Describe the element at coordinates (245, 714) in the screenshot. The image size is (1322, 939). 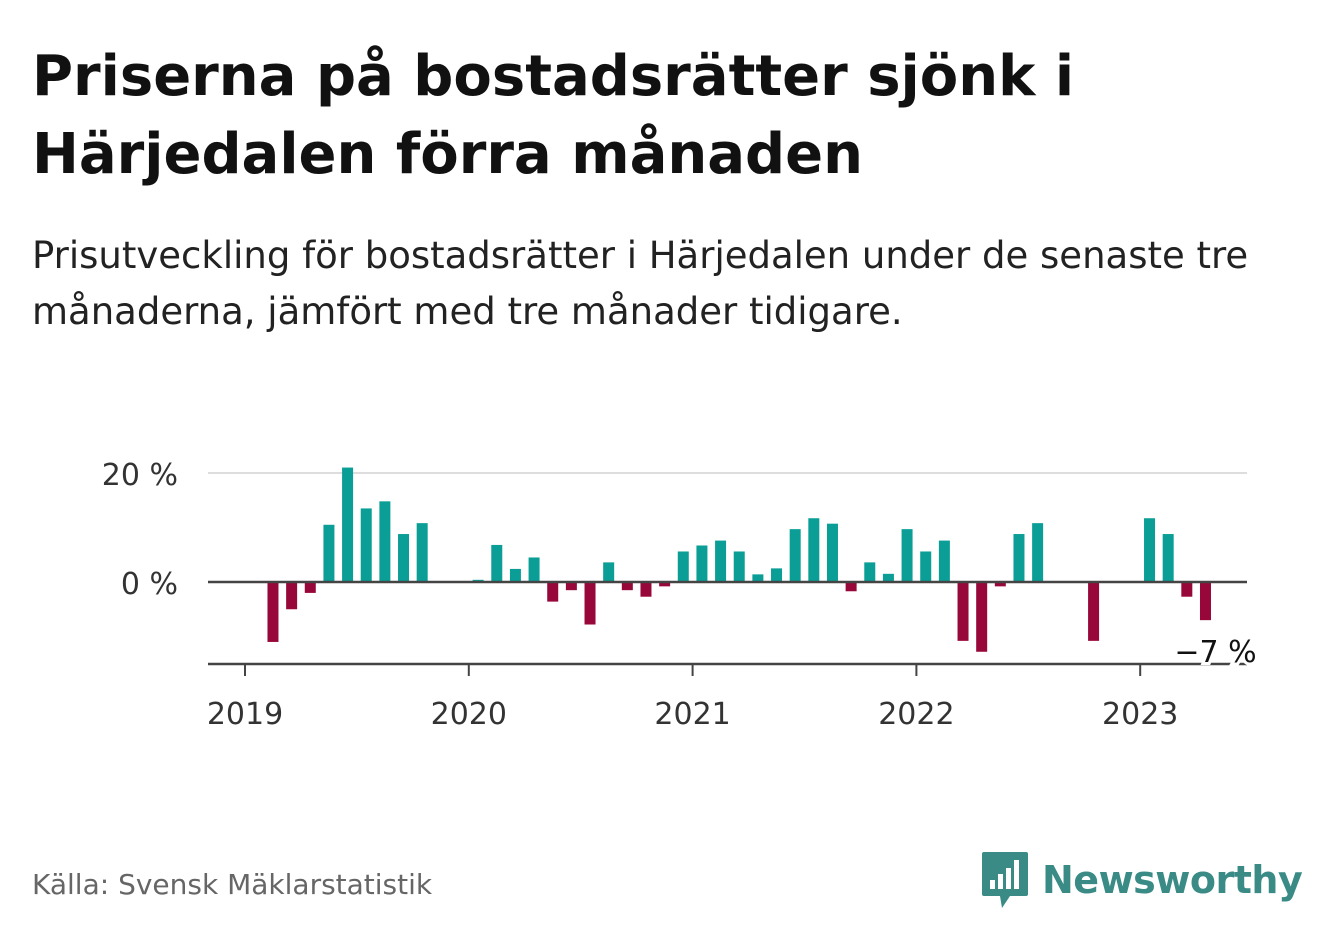
I see `x-tick-label: 2019` at that location.